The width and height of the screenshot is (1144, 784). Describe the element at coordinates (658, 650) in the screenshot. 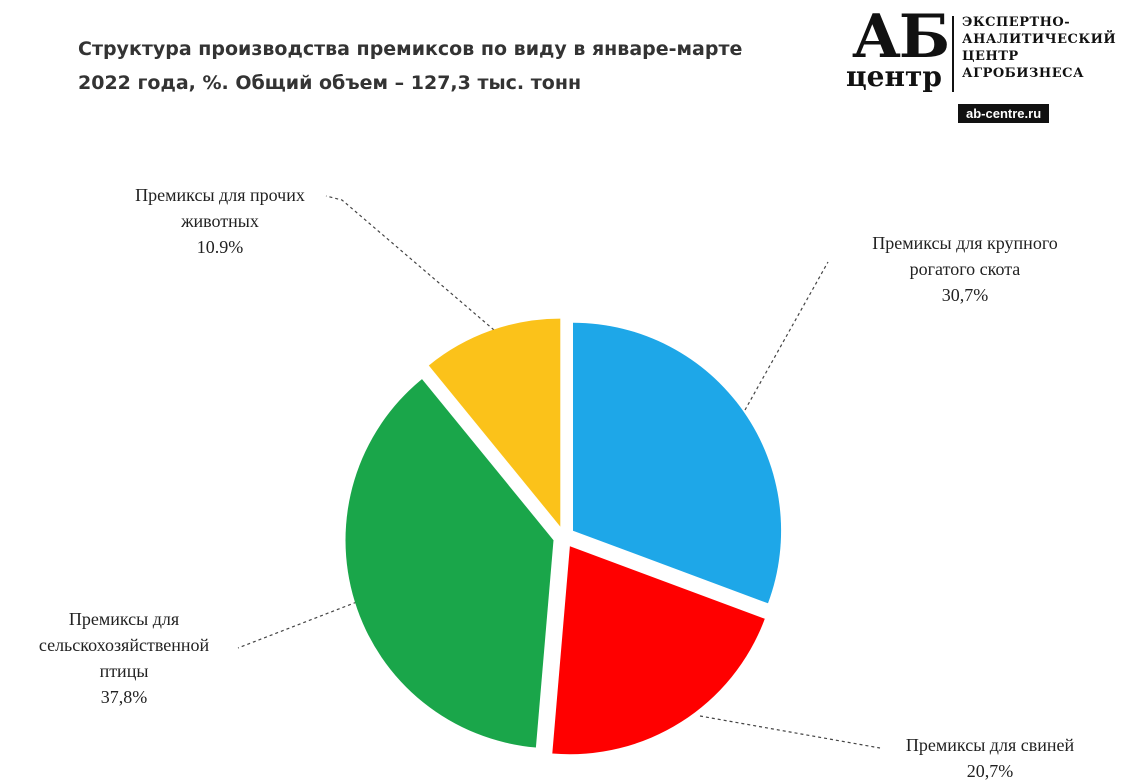

I see `pie-slice-pigs` at that location.